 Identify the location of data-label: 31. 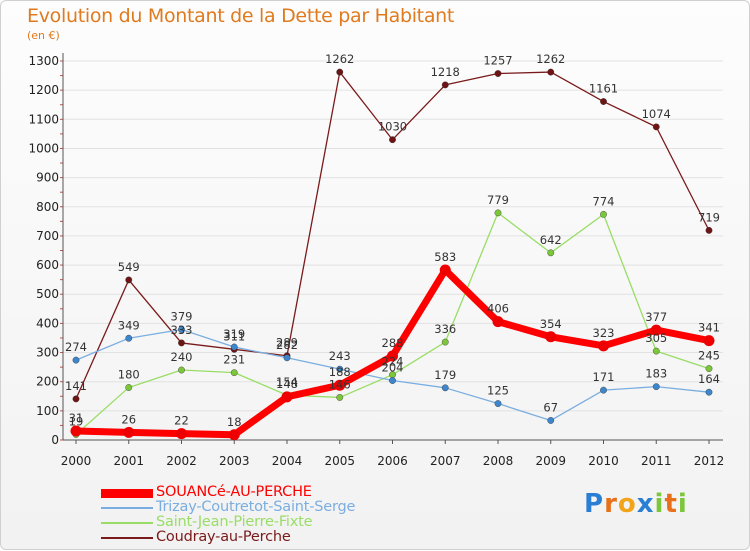
(76, 418).